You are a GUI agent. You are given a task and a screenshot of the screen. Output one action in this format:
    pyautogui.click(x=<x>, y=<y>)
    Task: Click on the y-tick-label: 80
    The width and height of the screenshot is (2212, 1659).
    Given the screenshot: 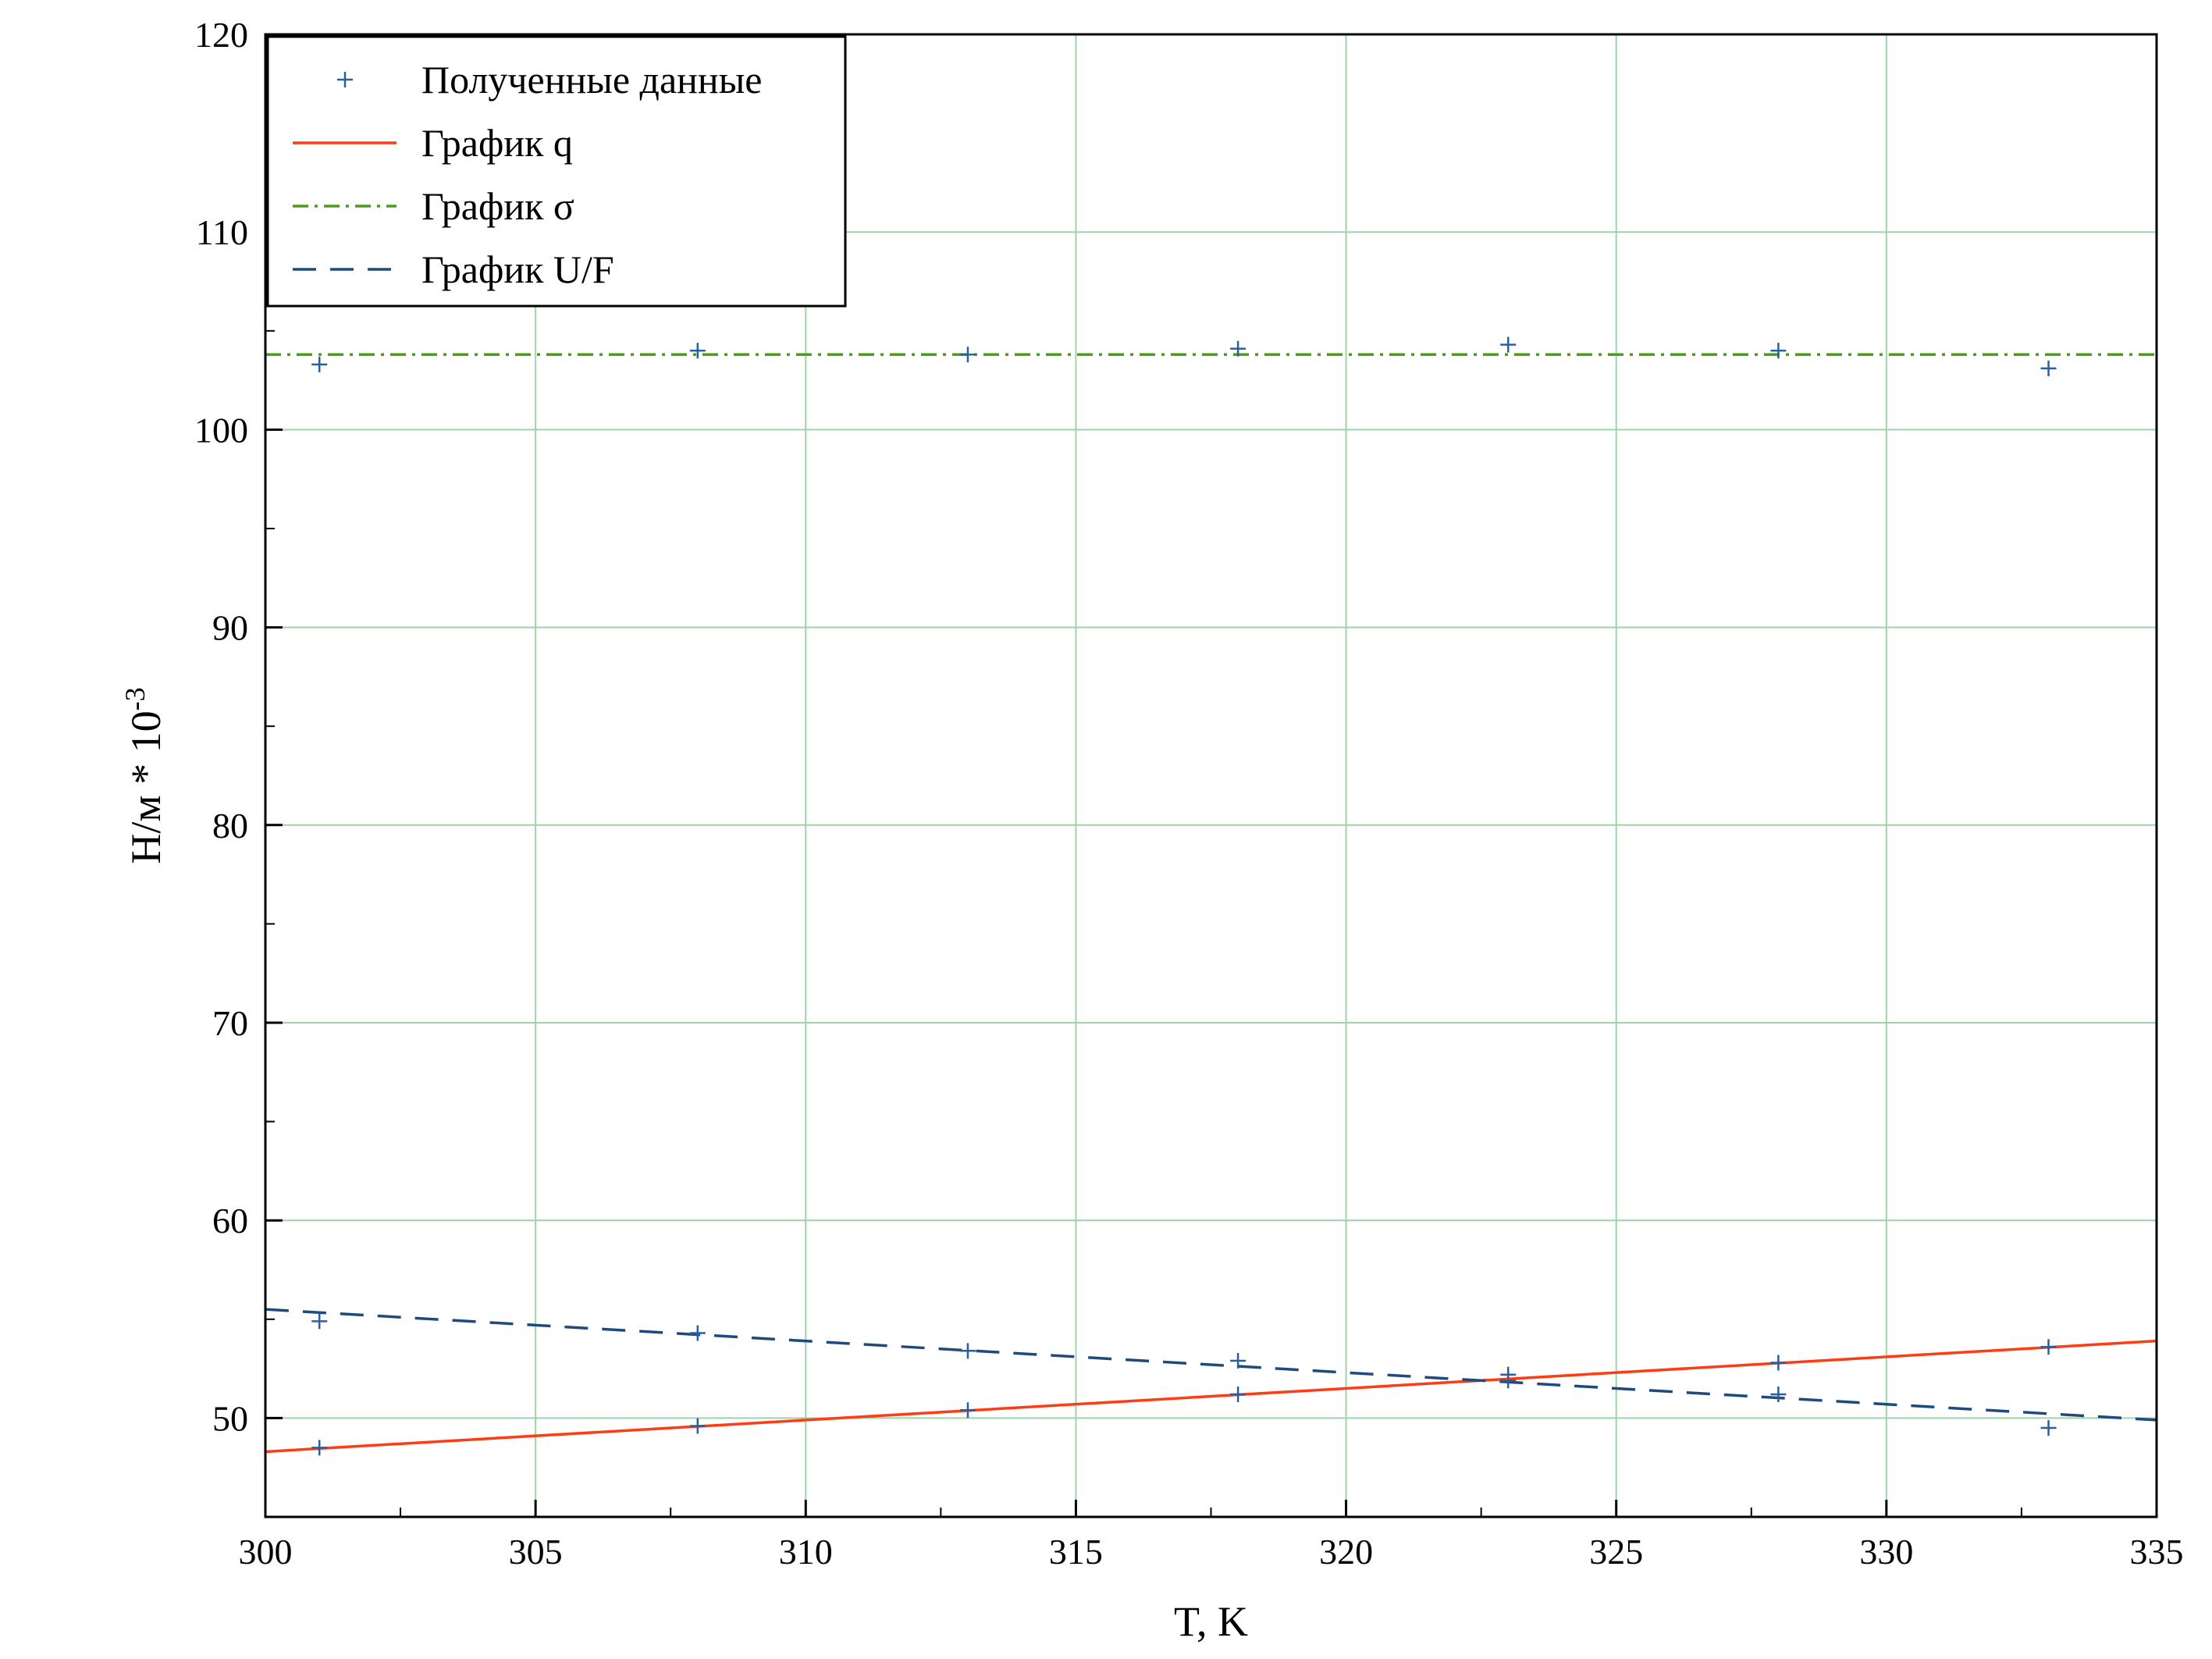 What is the action you would take?
    pyautogui.click(x=230, y=826)
    